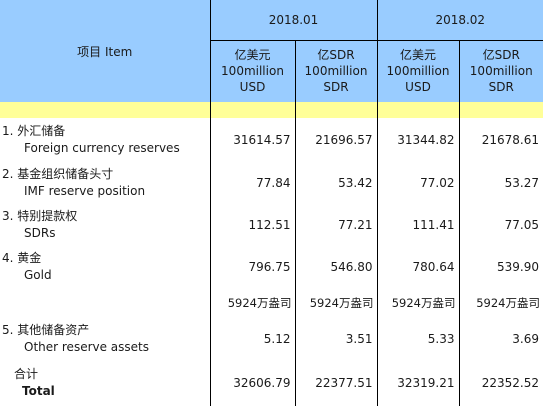 Image resolution: width=543 pixels, height=406 pixels. What do you see at coordinates (38, 275) in the screenshot?
I see `row-label-en: Gold` at bounding box center [38, 275].